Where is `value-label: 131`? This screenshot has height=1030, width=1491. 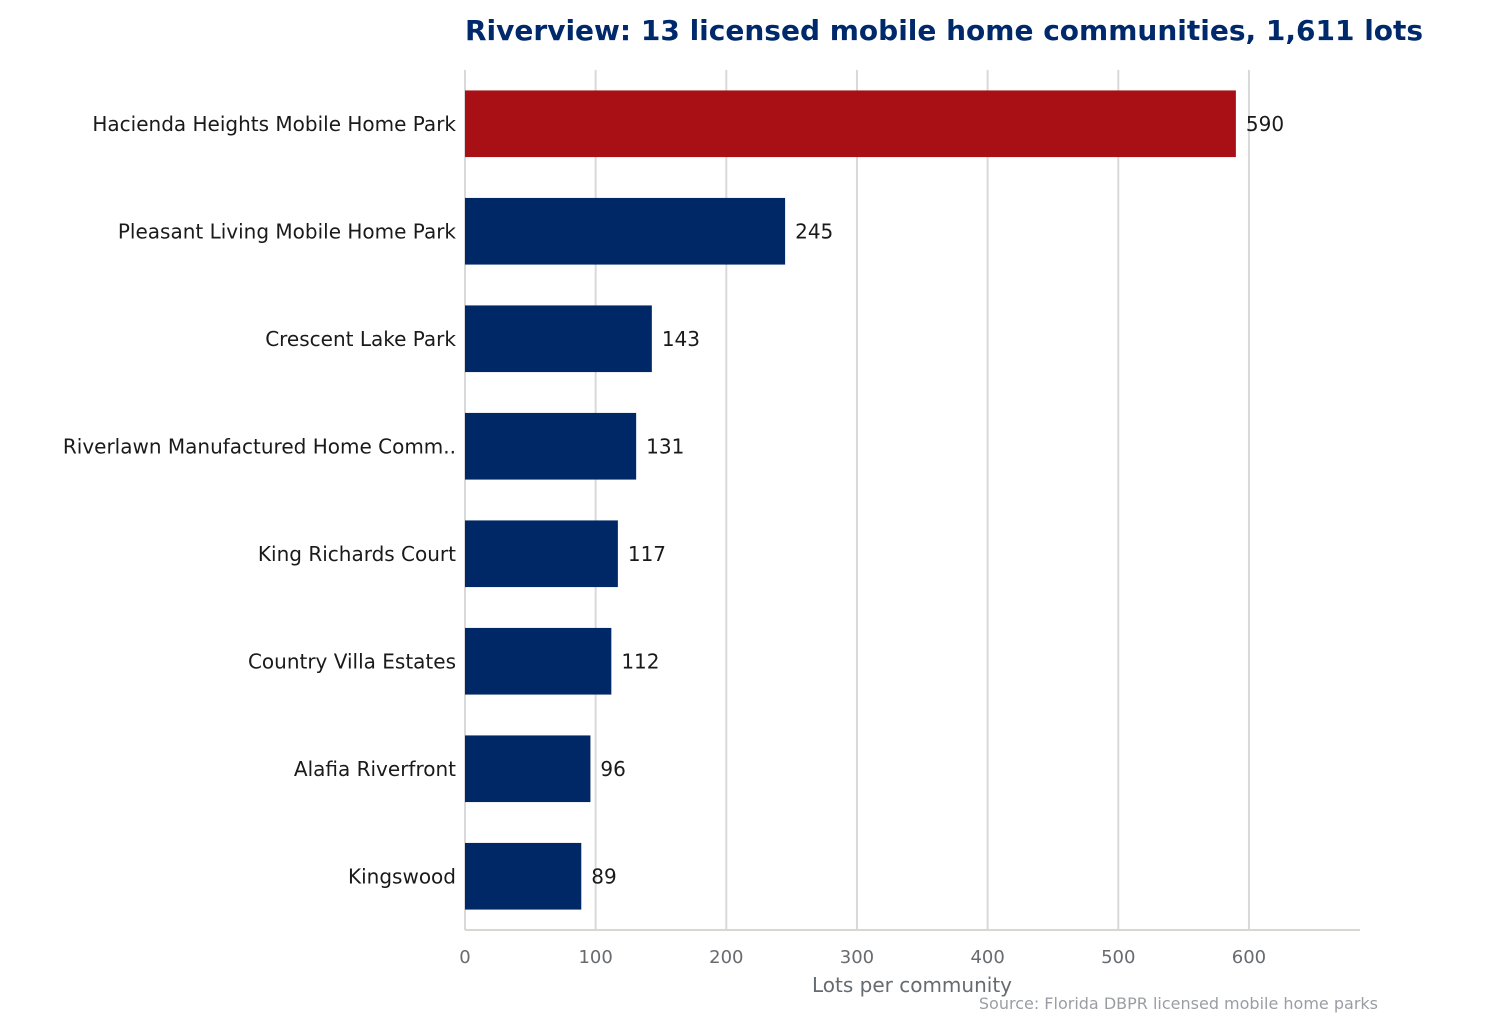 value-label: 131 is located at coordinates (665, 446).